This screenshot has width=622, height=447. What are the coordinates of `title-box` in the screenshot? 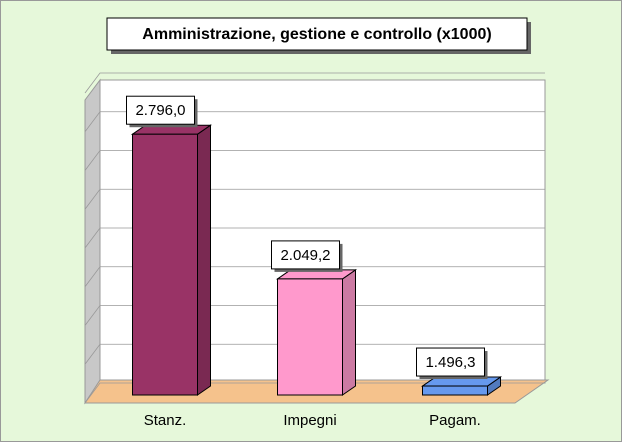 It's located at (317, 34).